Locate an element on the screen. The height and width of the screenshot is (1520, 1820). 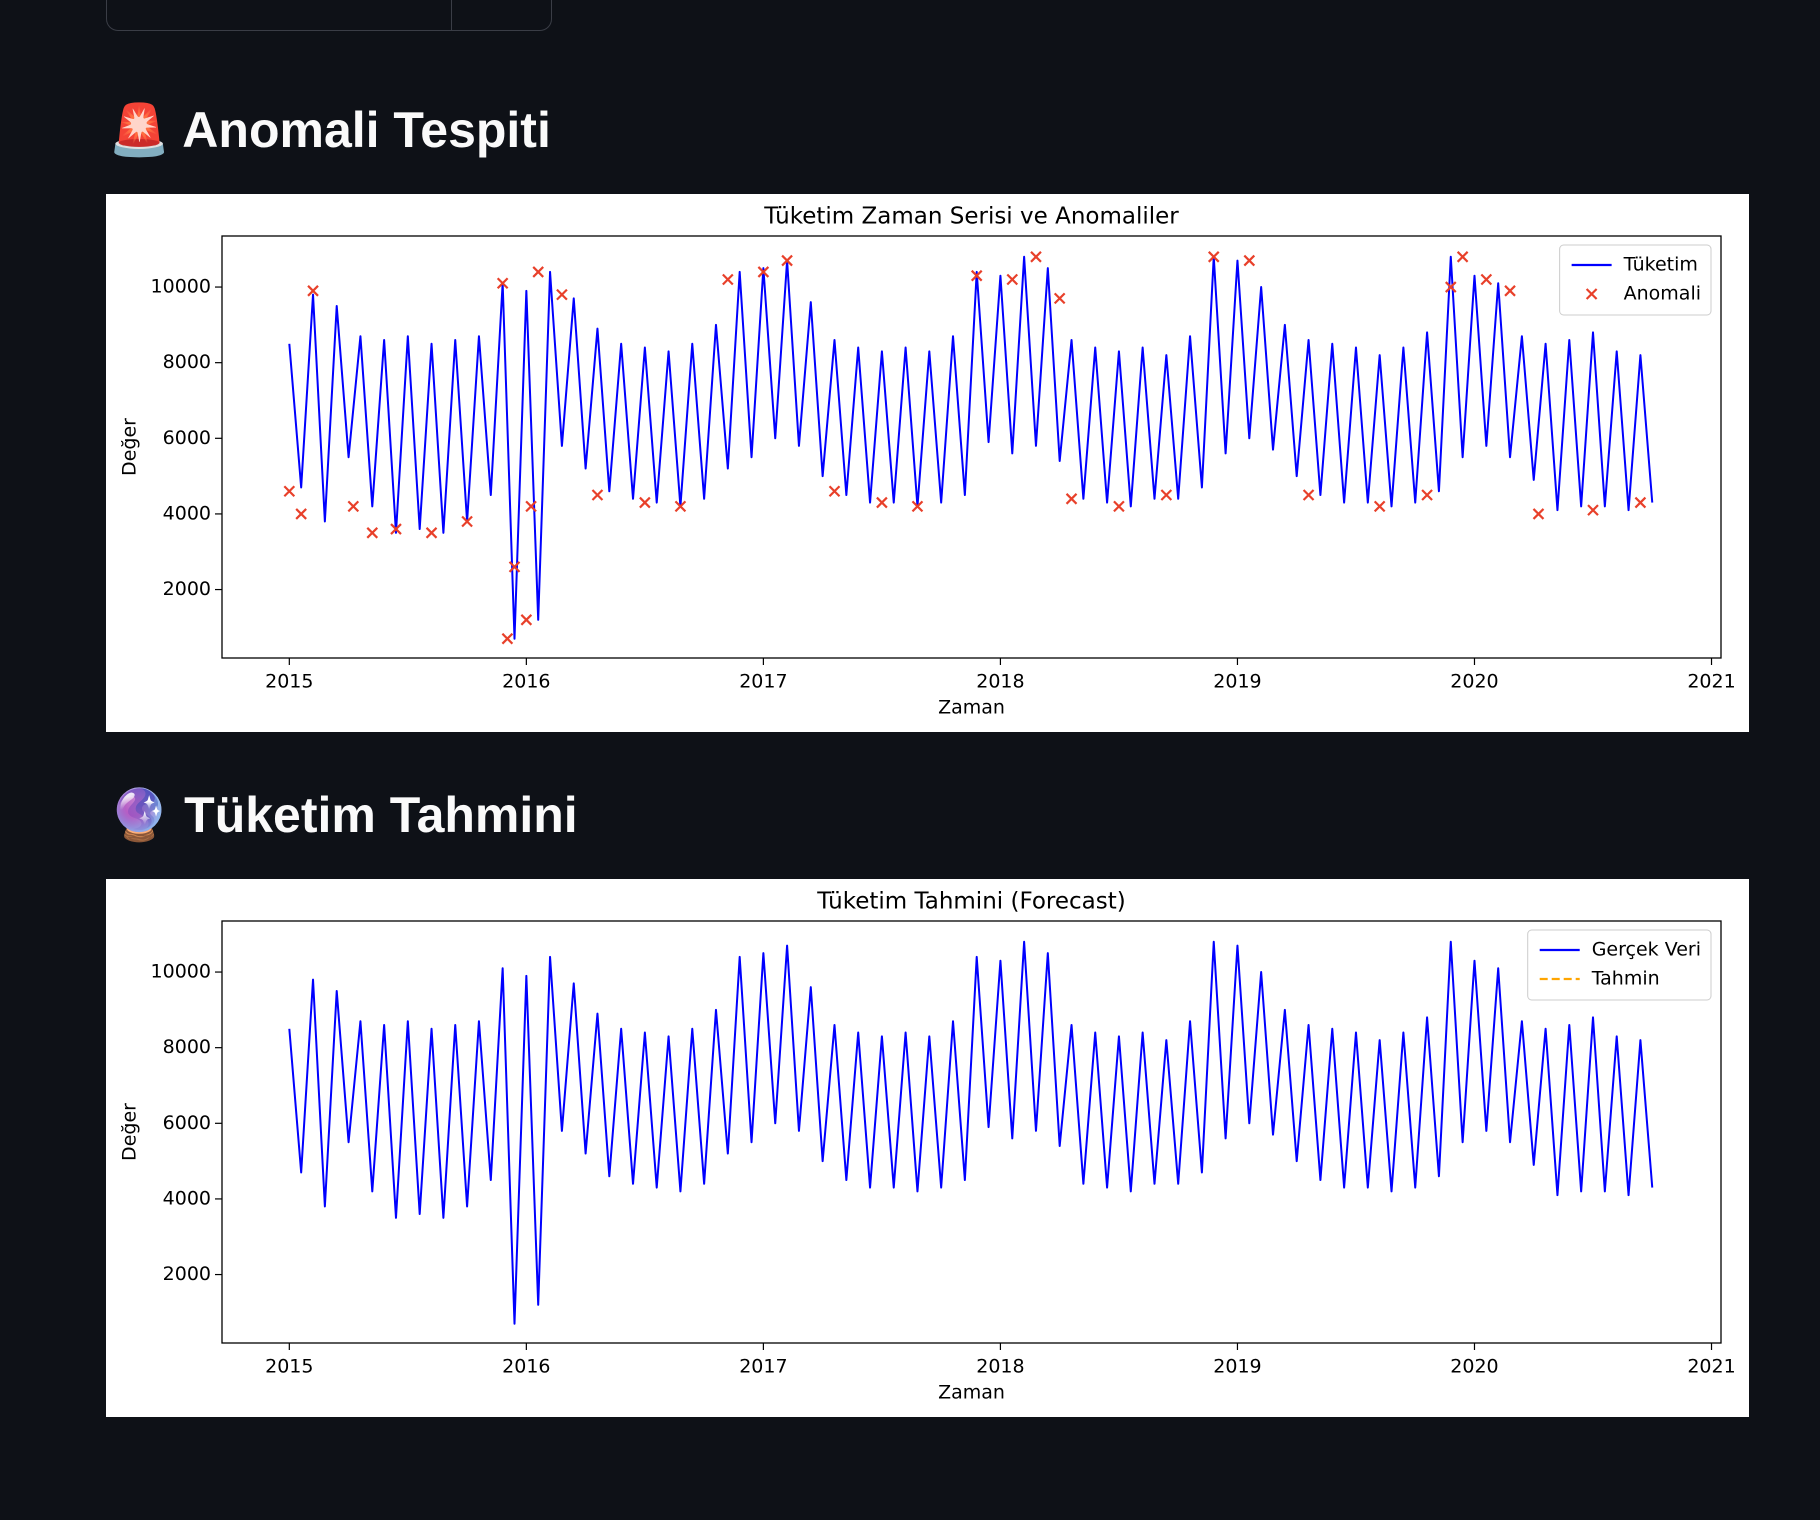
legend: Gerçek Veri Tahmin is located at coordinates (1619, 965).